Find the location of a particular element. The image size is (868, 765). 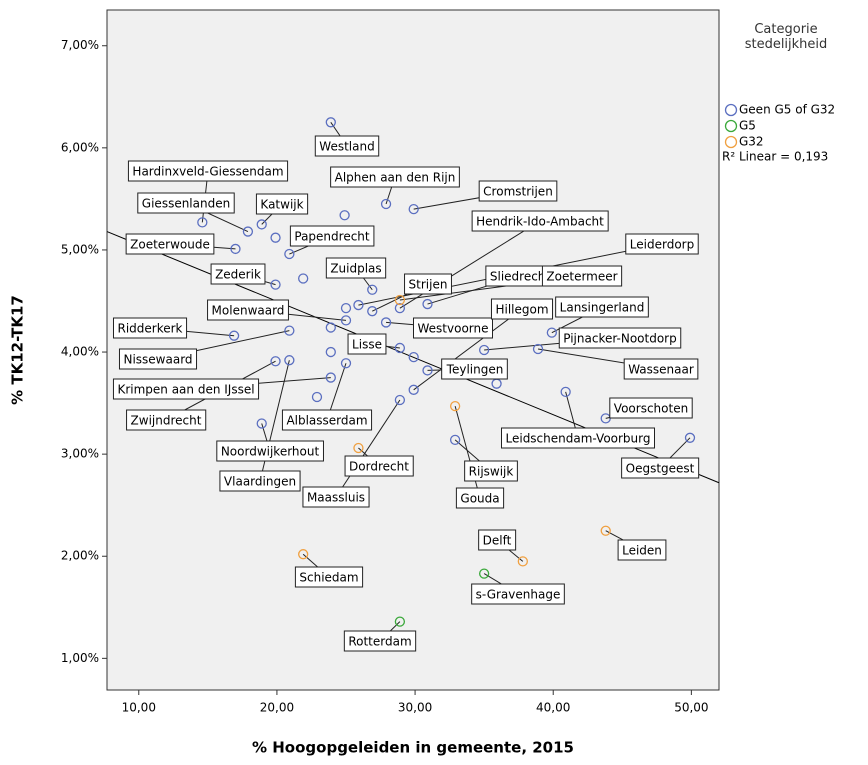

point-label: Zoeterwoude is located at coordinates (170, 245).